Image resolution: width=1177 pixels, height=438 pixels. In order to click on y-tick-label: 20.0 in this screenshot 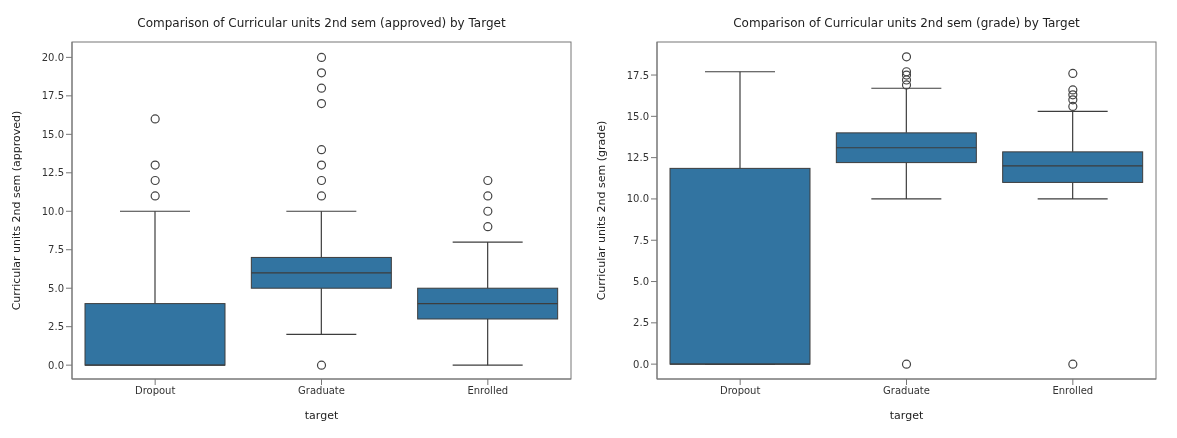, I will do `click(52, 57)`.